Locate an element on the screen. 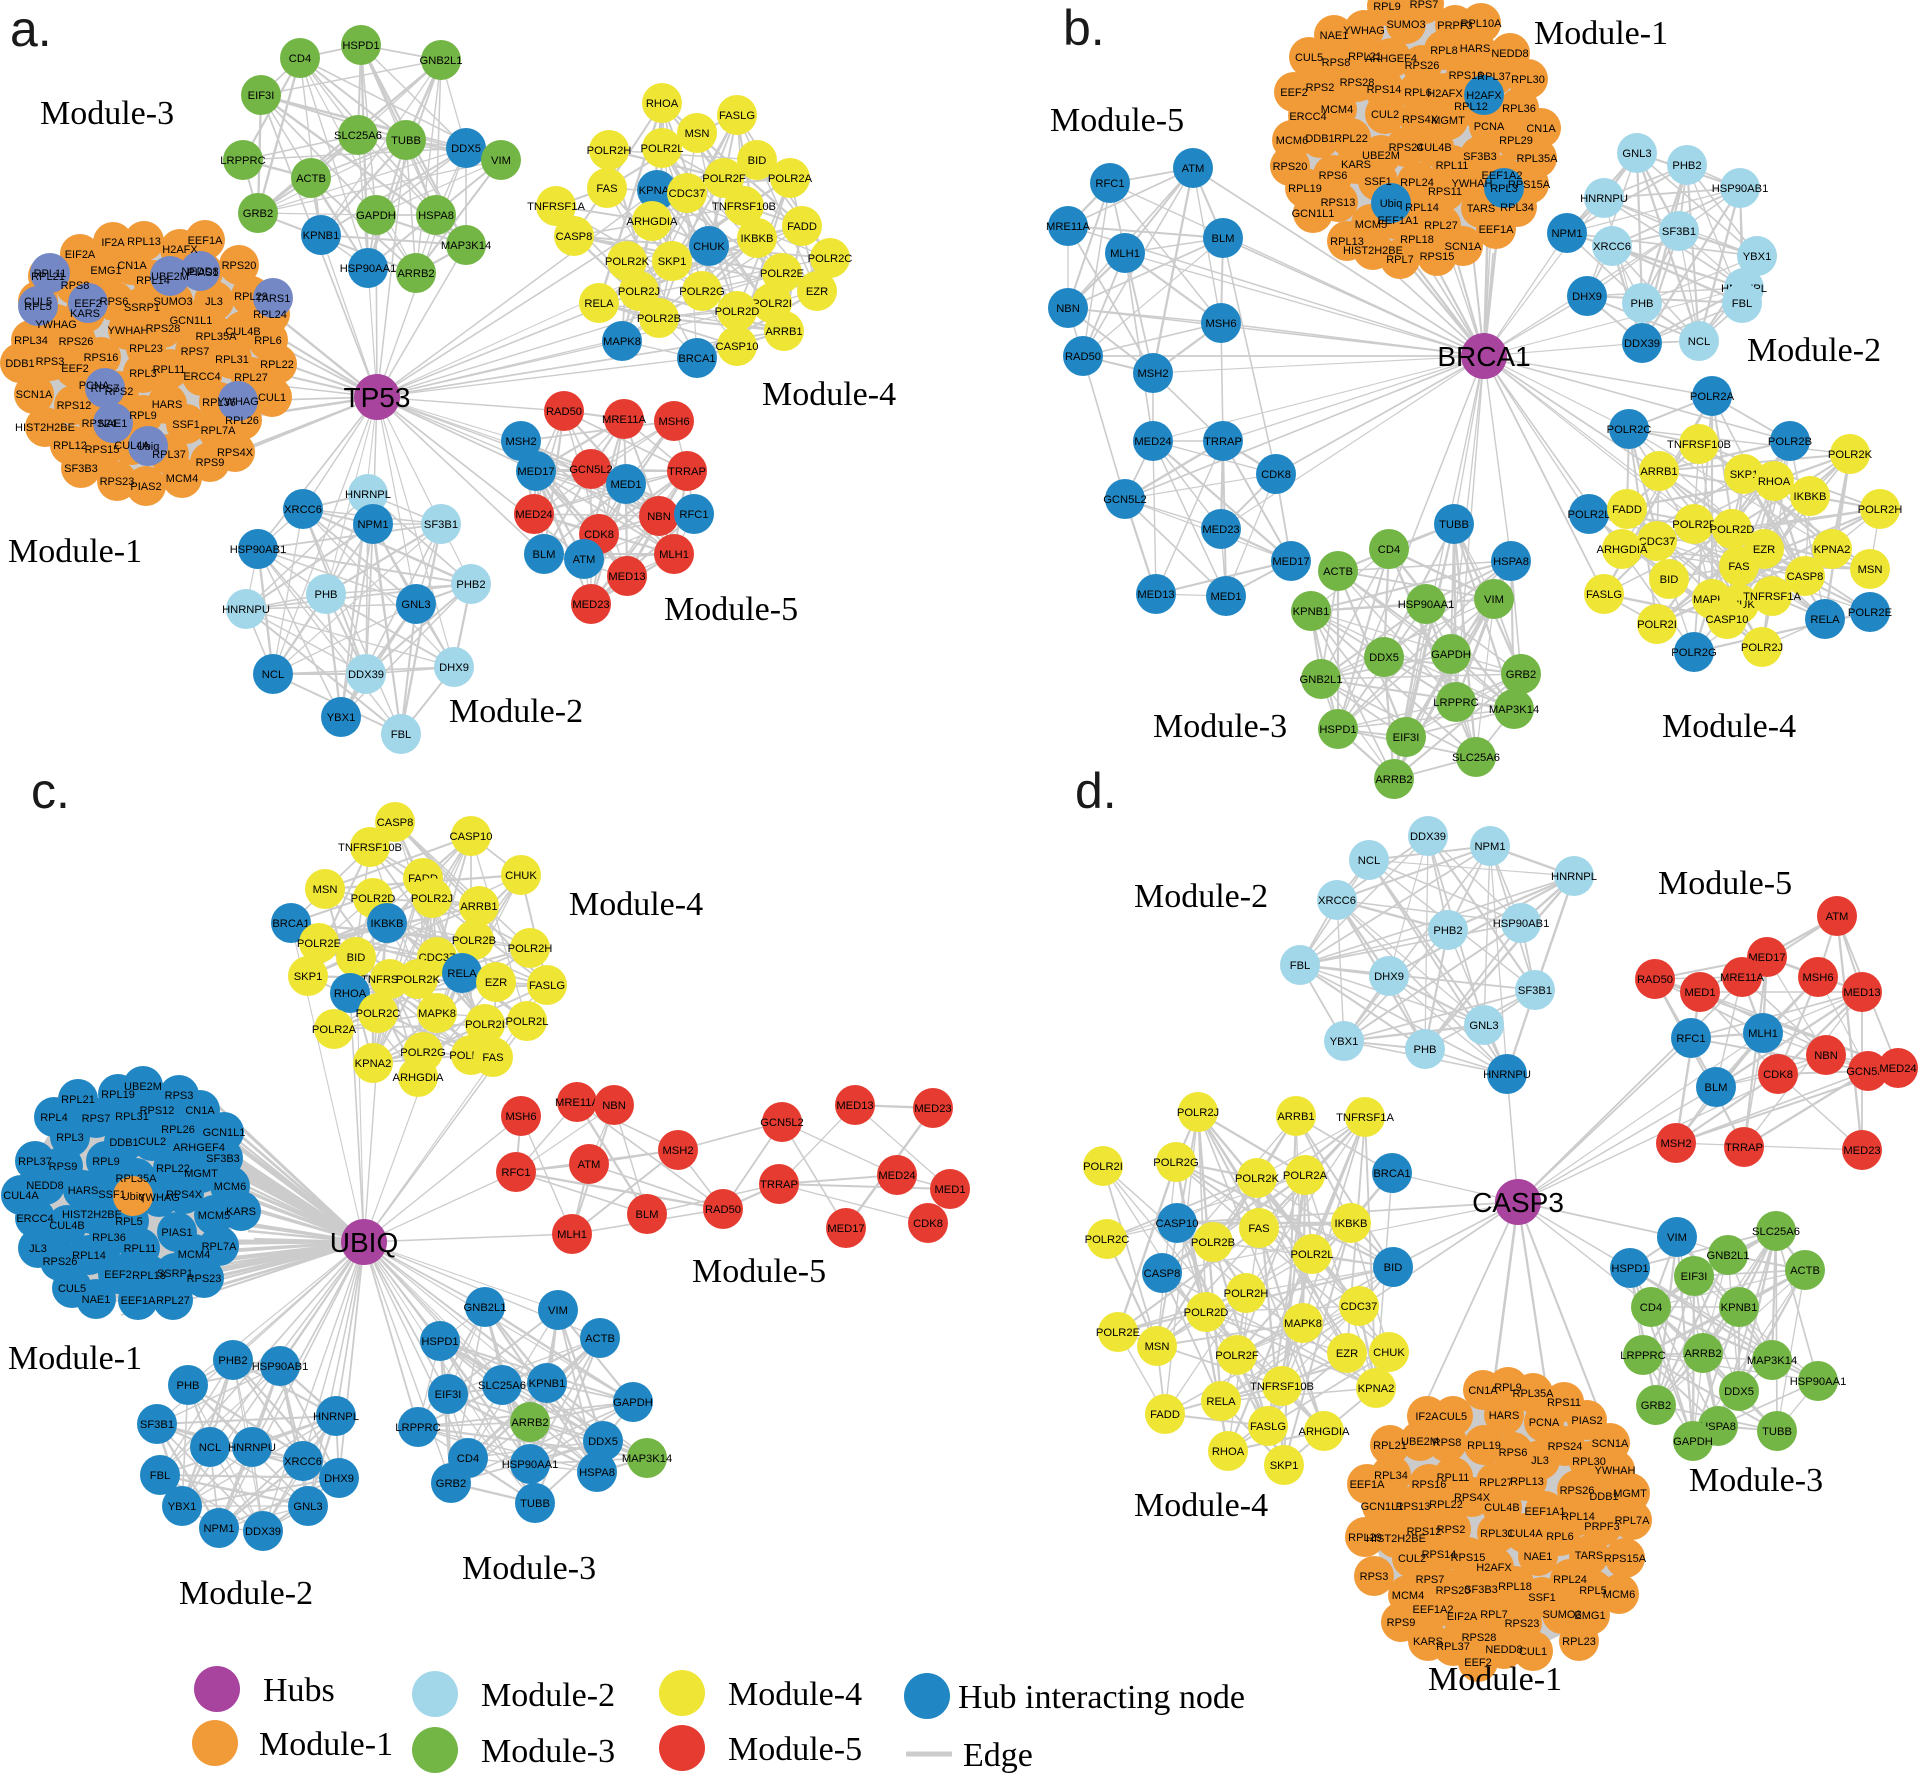  svg-text: UBE2M is located at coordinates (1381, 156).